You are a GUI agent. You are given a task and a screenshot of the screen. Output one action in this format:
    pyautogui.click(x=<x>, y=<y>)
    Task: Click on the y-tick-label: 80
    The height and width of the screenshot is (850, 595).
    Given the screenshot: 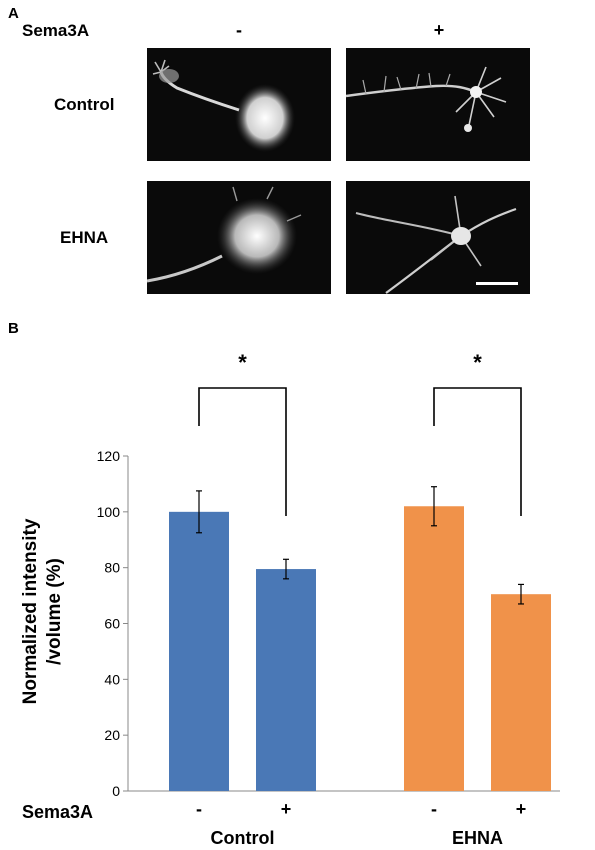 What is the action you would take?
    pyautogui.click(x=112, y=568)
    